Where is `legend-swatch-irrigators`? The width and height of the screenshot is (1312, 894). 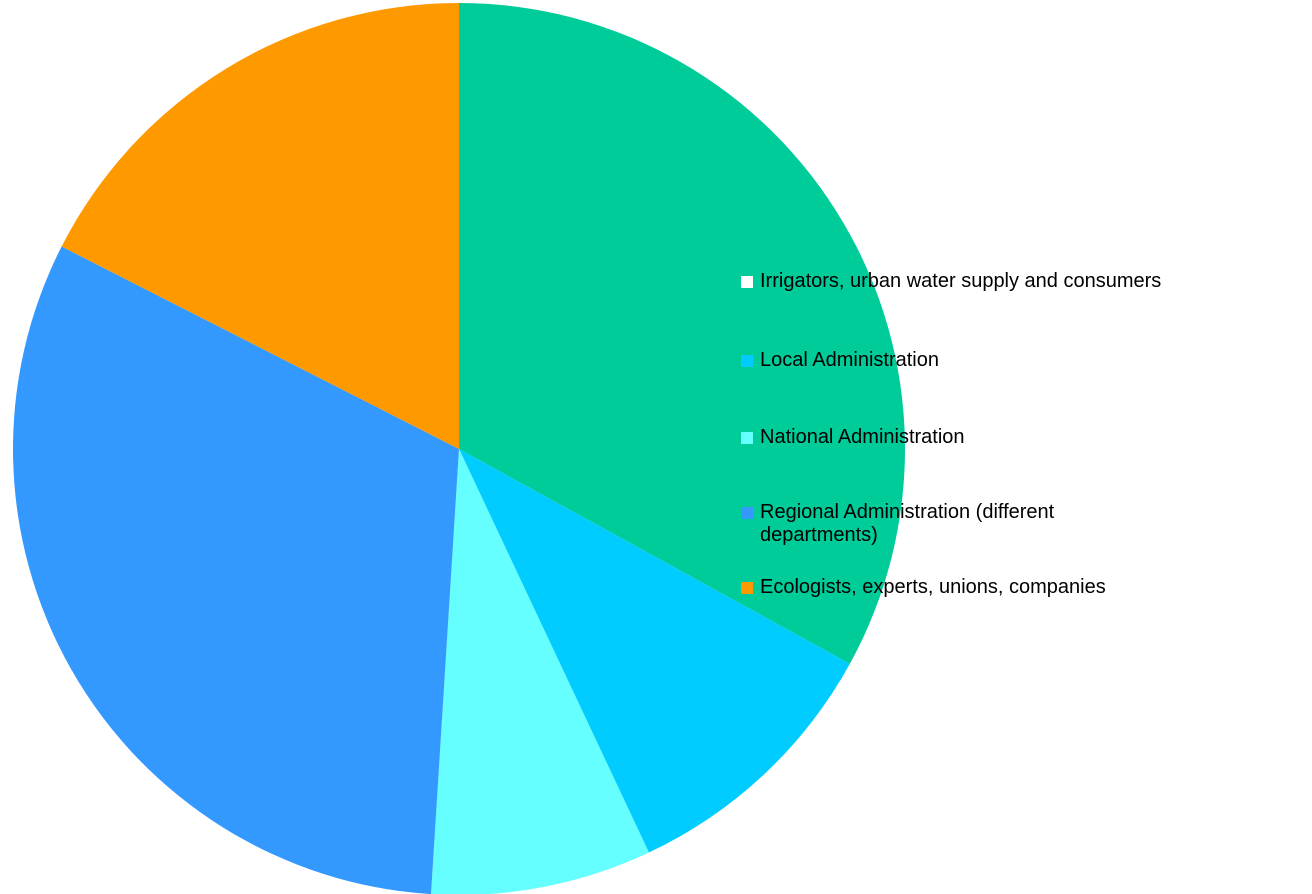 legend-swatch-irrigators is located at coordinates (747, 282).